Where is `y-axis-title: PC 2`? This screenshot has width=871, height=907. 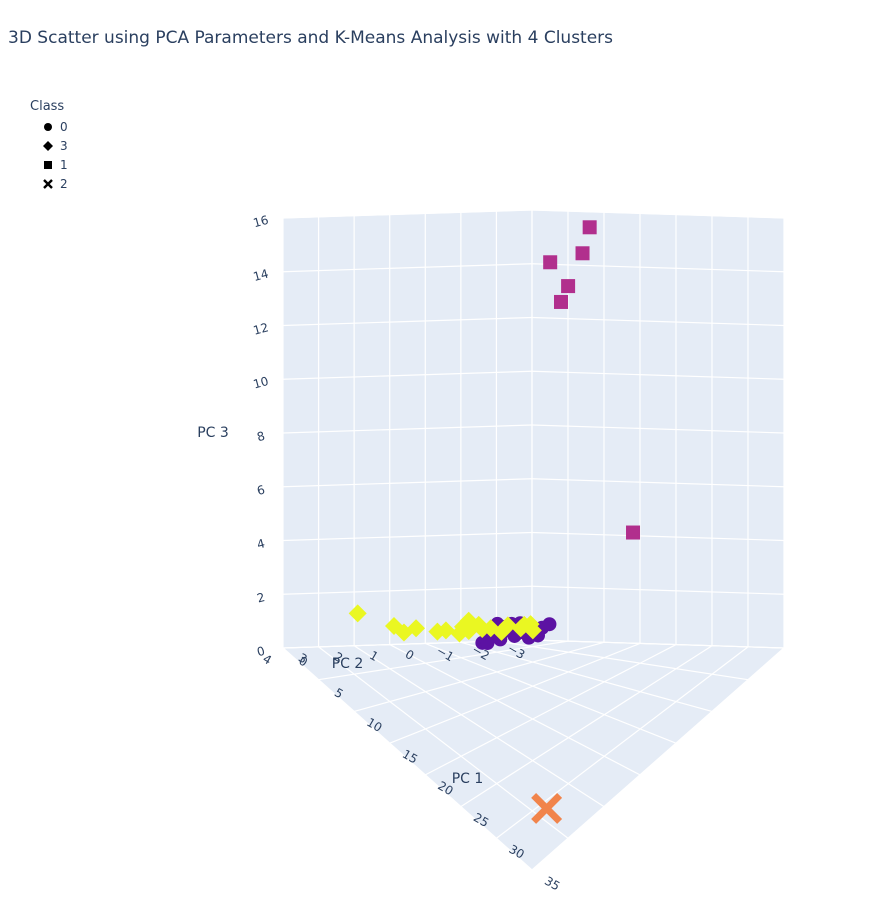 y-axis-title: PC 2 is located at coordinates (348, 664).